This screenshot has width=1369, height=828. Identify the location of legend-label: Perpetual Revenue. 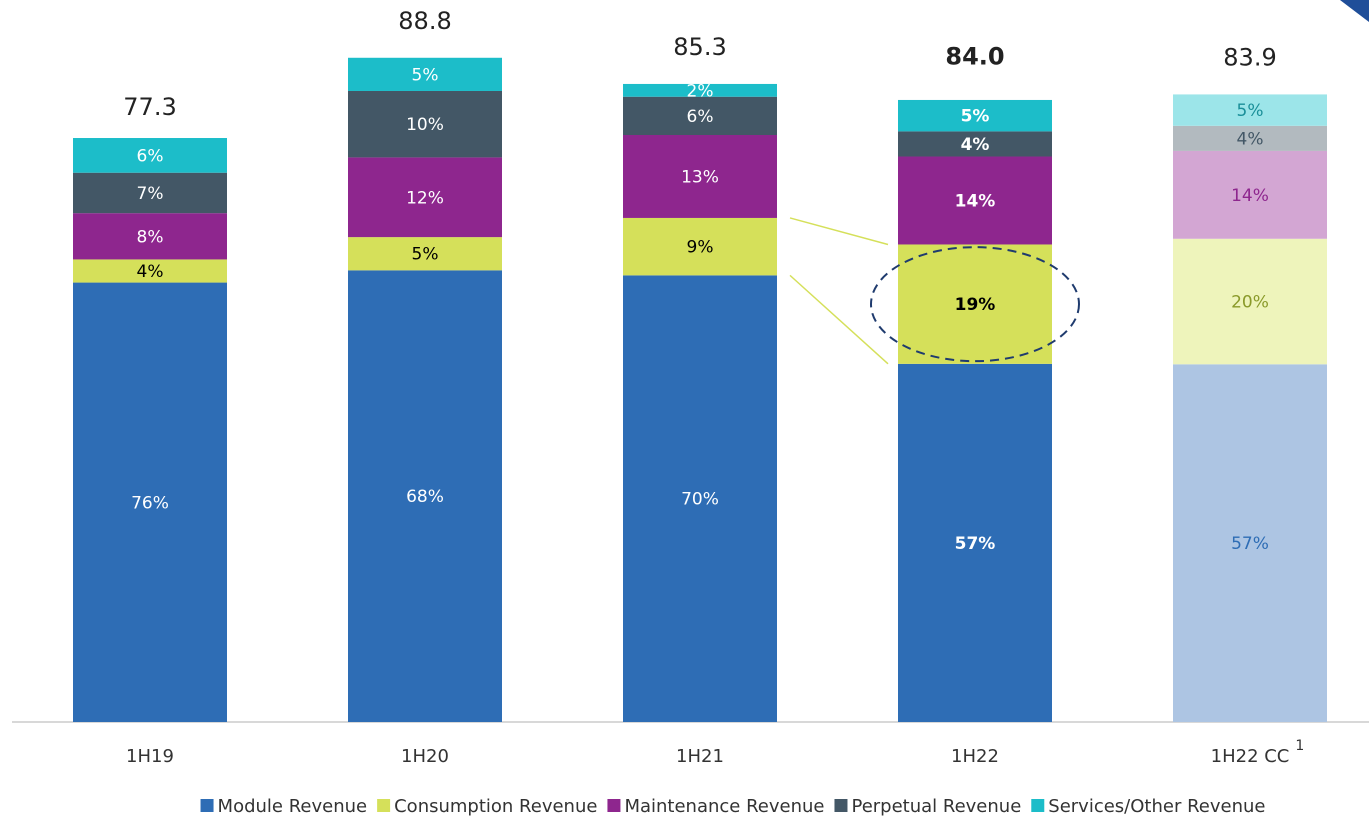
(936, 806).